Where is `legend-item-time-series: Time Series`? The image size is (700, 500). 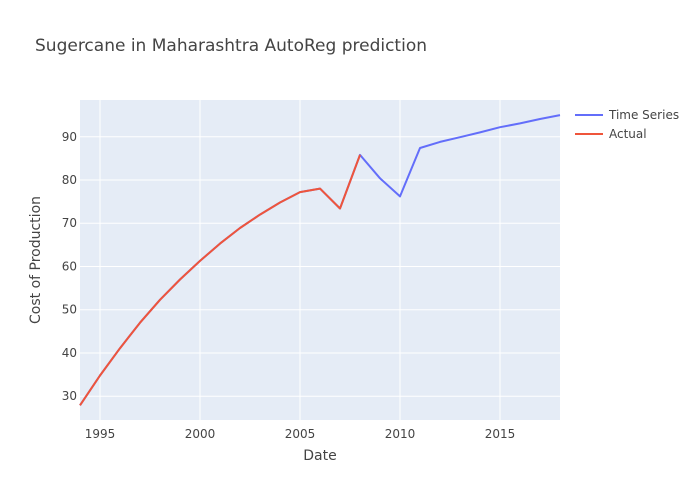
legend-item-time-series: Time Series is located at coordinates (627, 115).